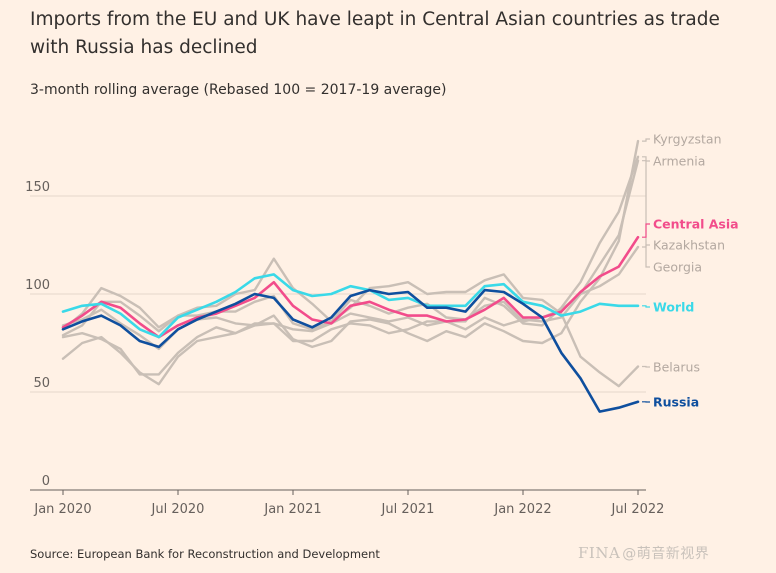  What do you see at coordinates (679, 161) in the screenshot?
I see `series-label-armenia: Armenia` at bounding box center [679, 161].